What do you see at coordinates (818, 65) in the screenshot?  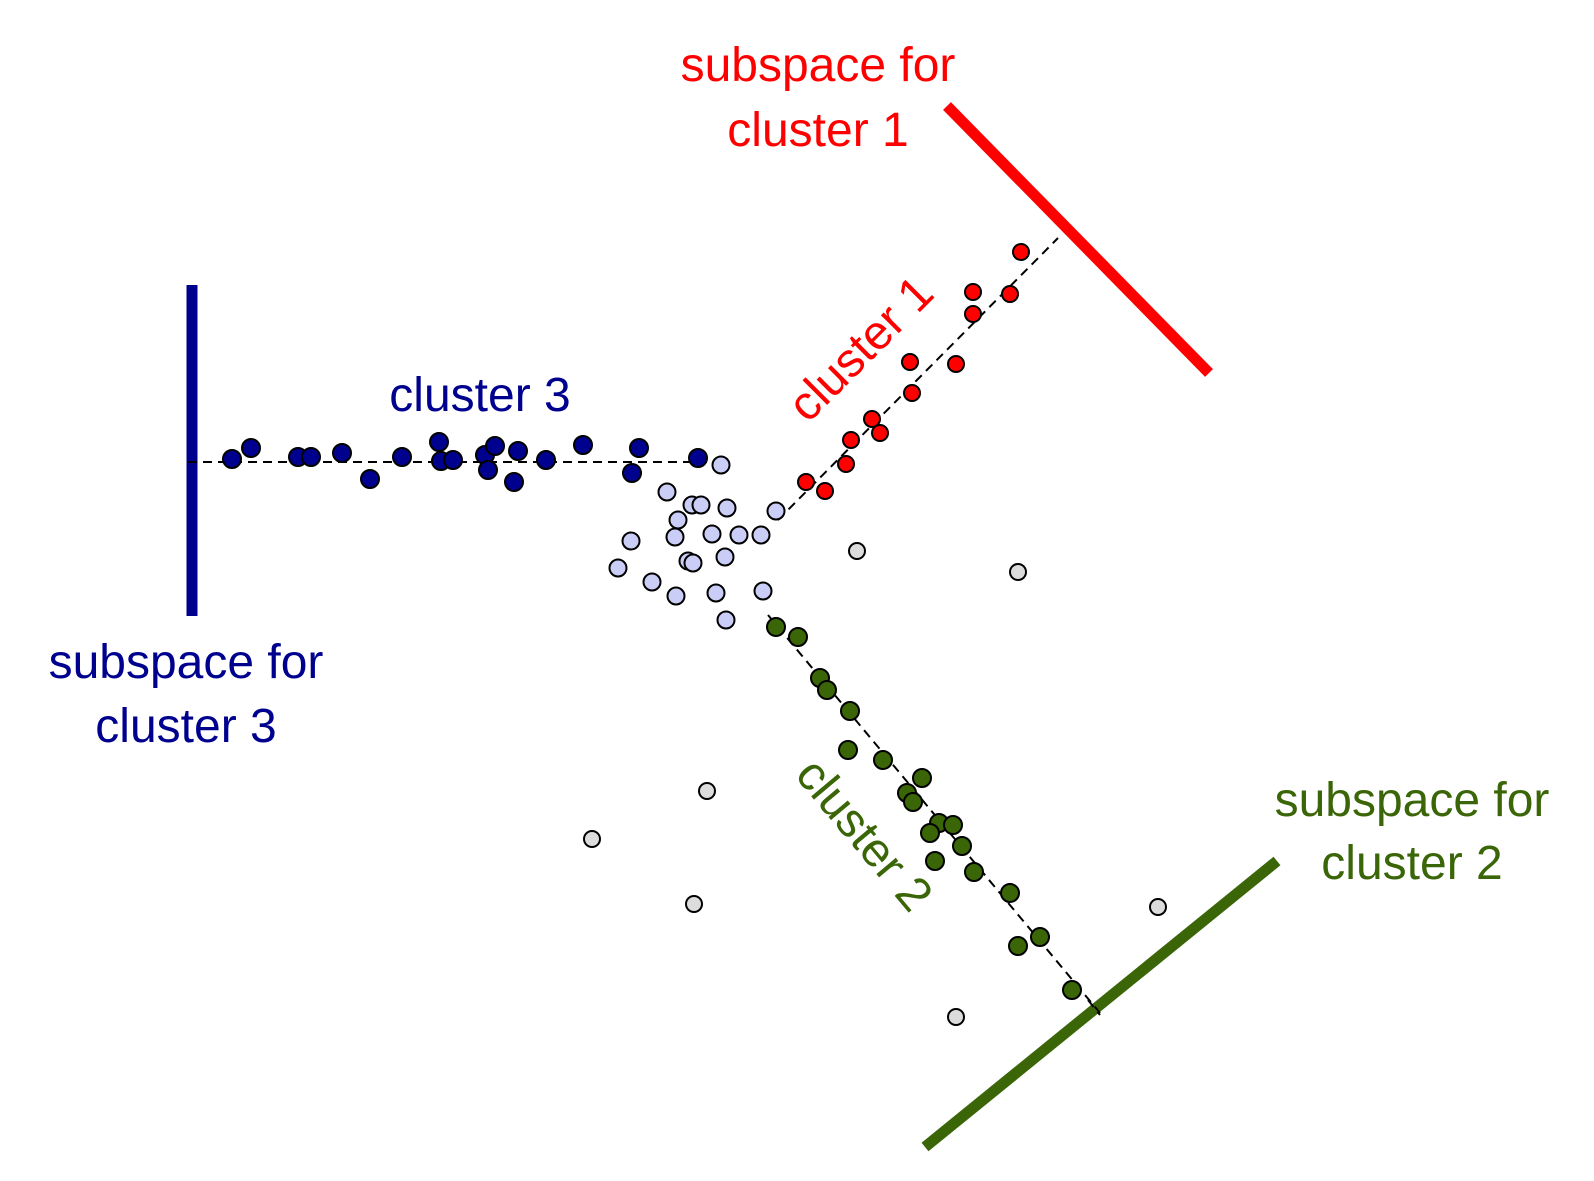 I see `subspace-1-label-line-1: subspace for` at bounding box center [818, 65].